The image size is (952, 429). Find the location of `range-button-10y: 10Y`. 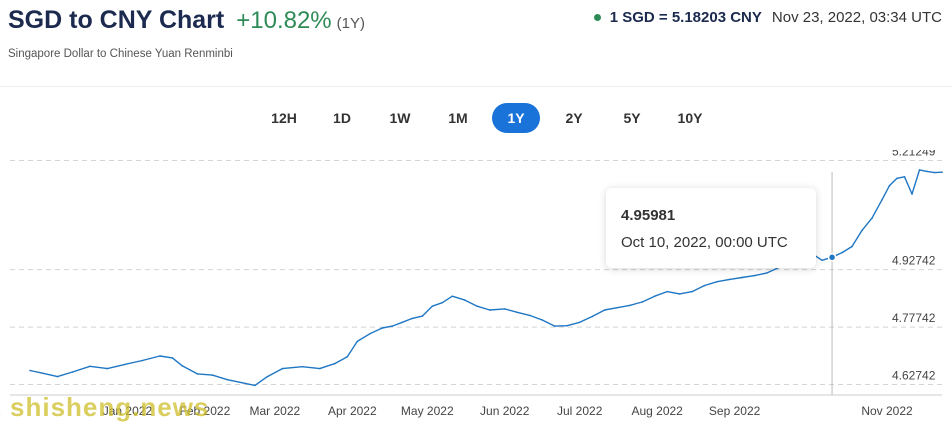

range-button-10y: 10Y is located at coordinates (690, 118).